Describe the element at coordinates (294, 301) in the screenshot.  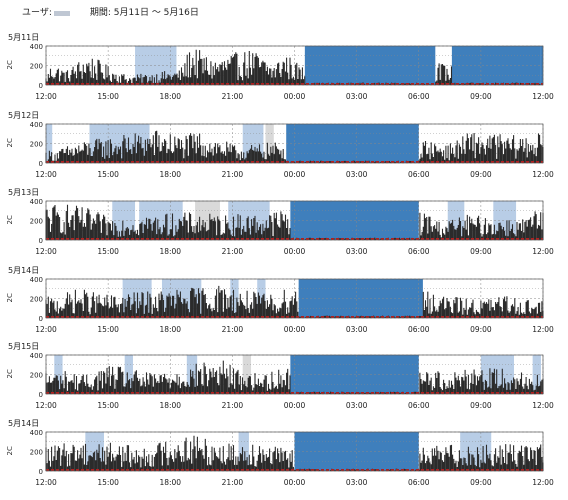
I see `activity-series` at that location.